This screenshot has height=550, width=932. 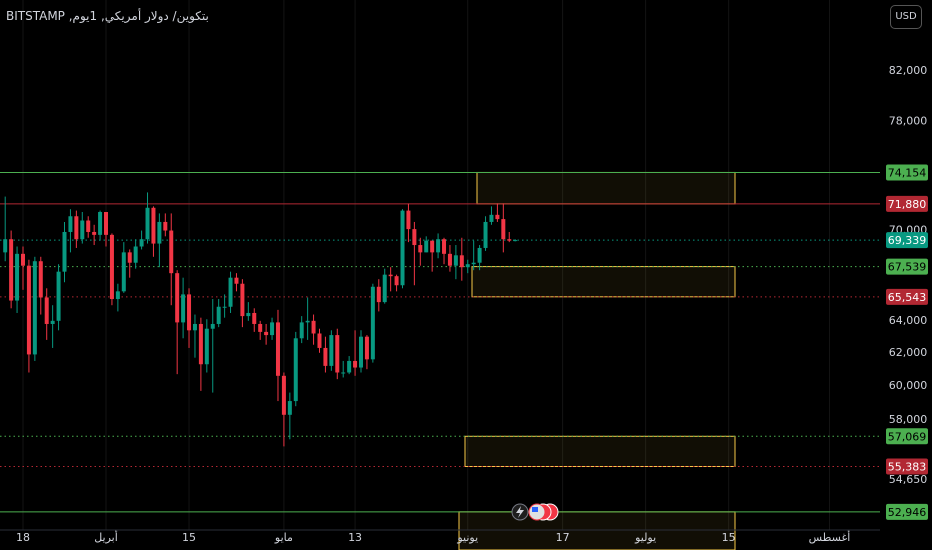 I want to click on y-tick-label: 60,000, so click(x=908, y=385).